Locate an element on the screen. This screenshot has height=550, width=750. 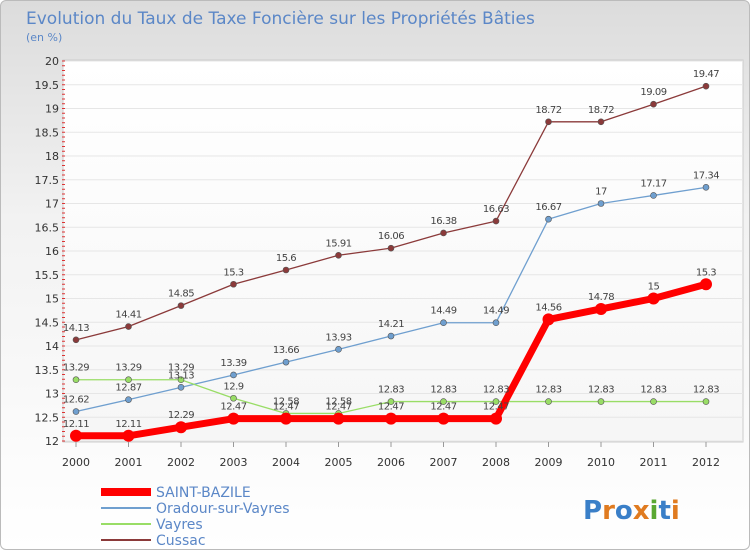
x-tick-label: 2010 is located at coordinates (601, 462).